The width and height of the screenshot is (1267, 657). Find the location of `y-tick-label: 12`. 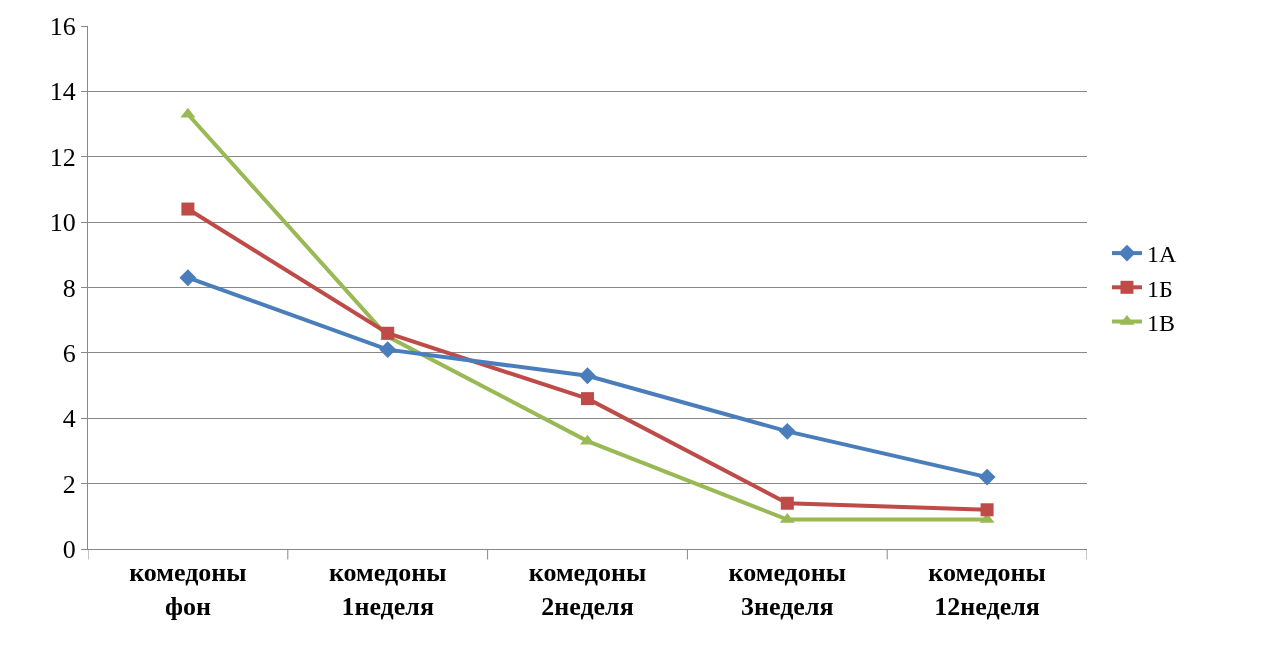

y-tick-label: 12 is located at coordinates (62, 157).